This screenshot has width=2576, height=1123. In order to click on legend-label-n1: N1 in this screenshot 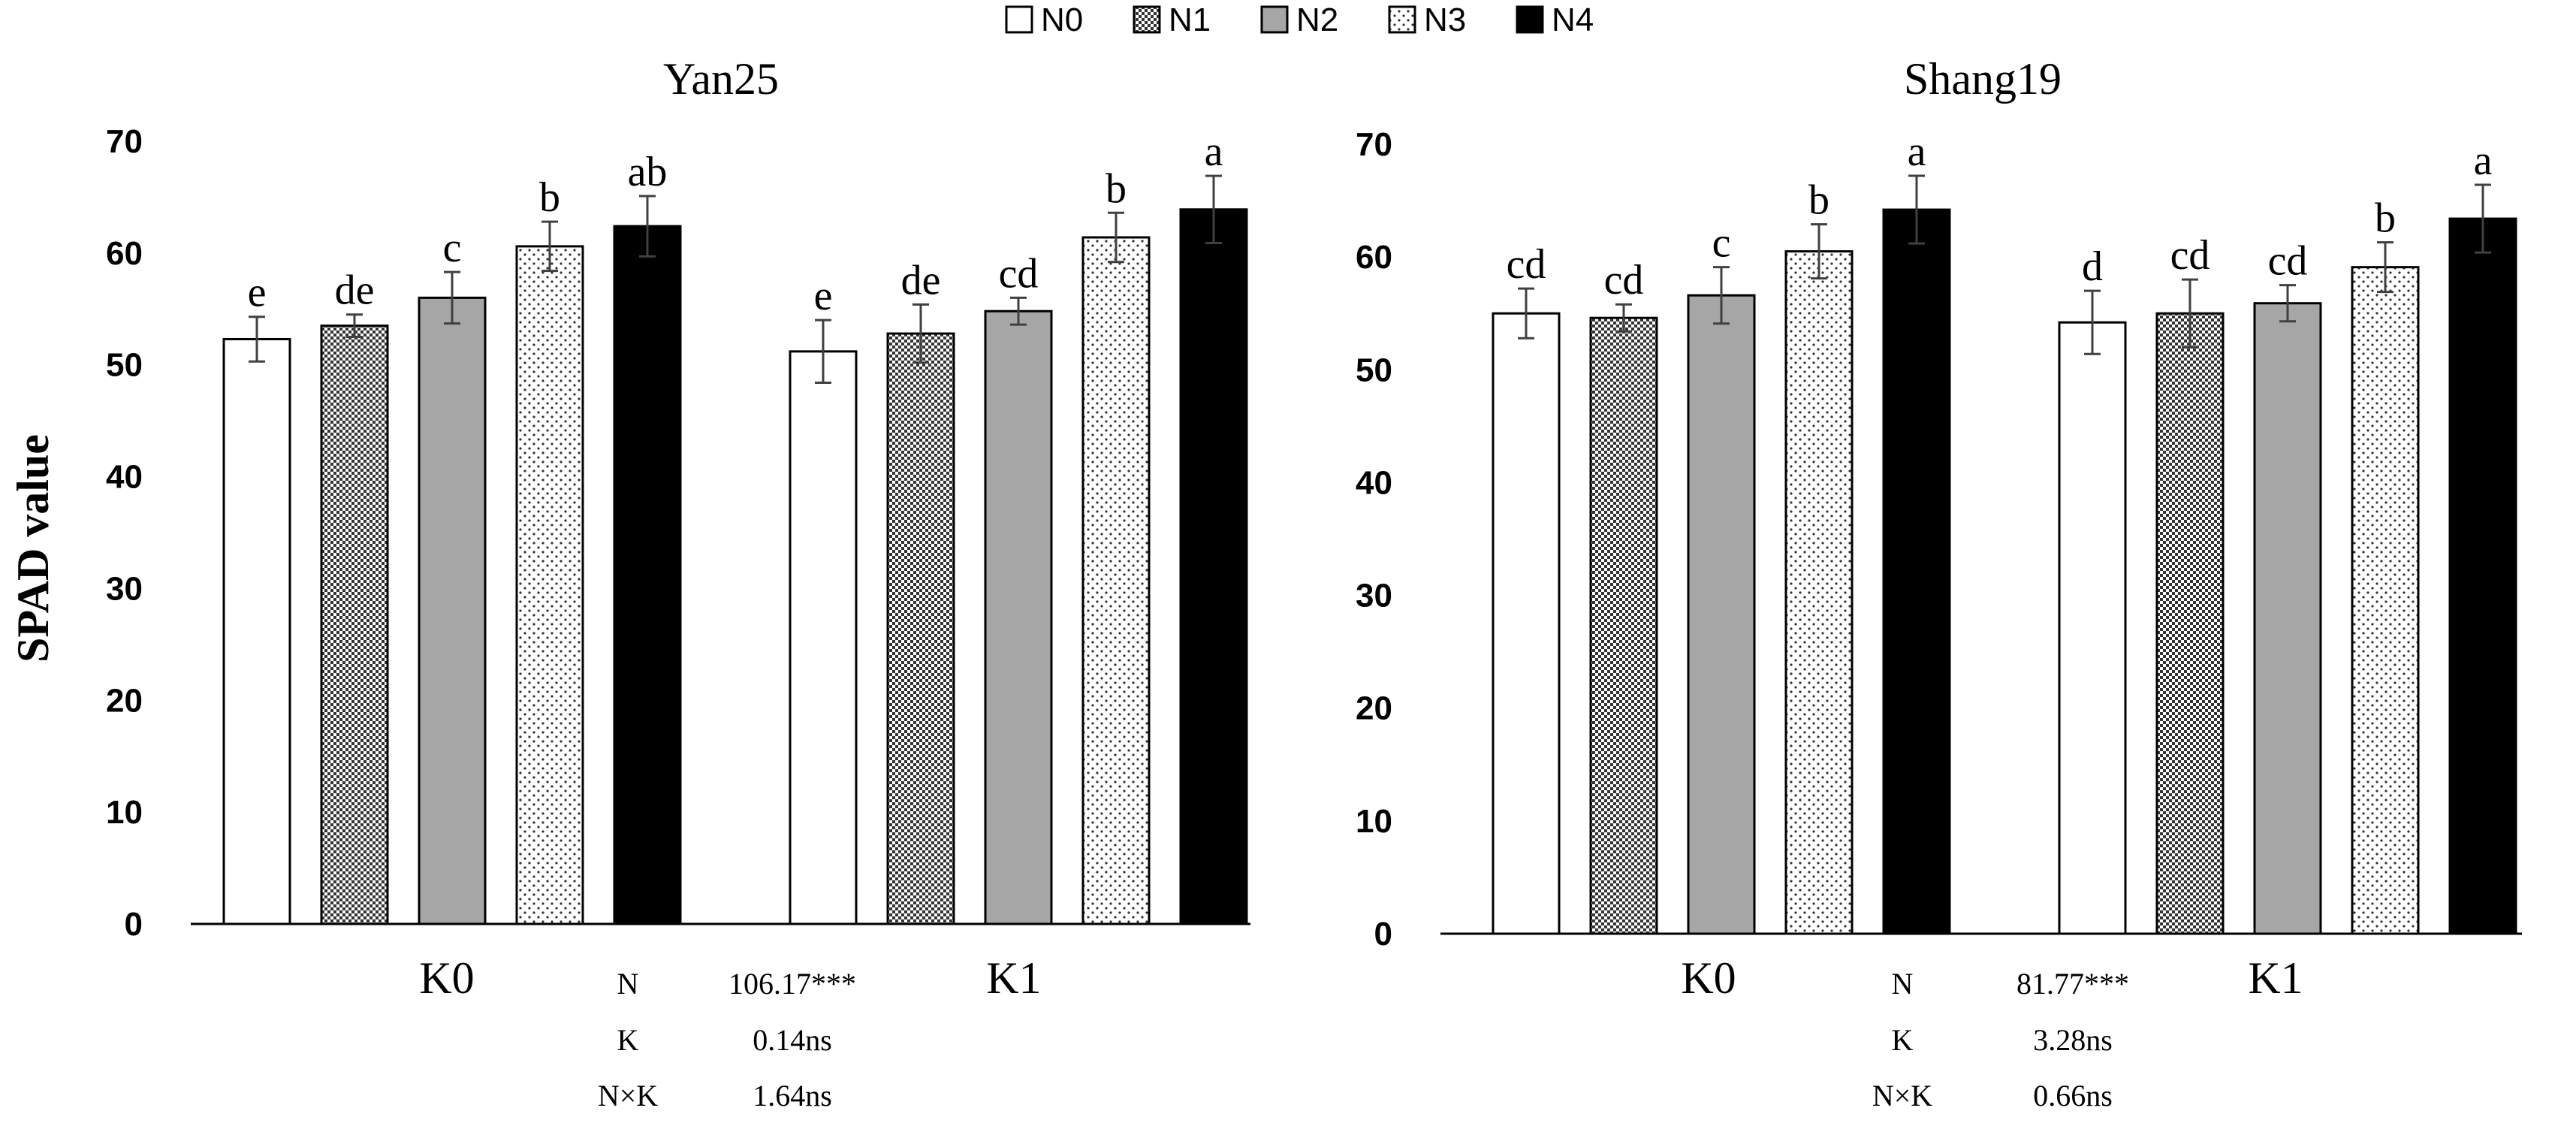, I will do `click(1190, 20)`.